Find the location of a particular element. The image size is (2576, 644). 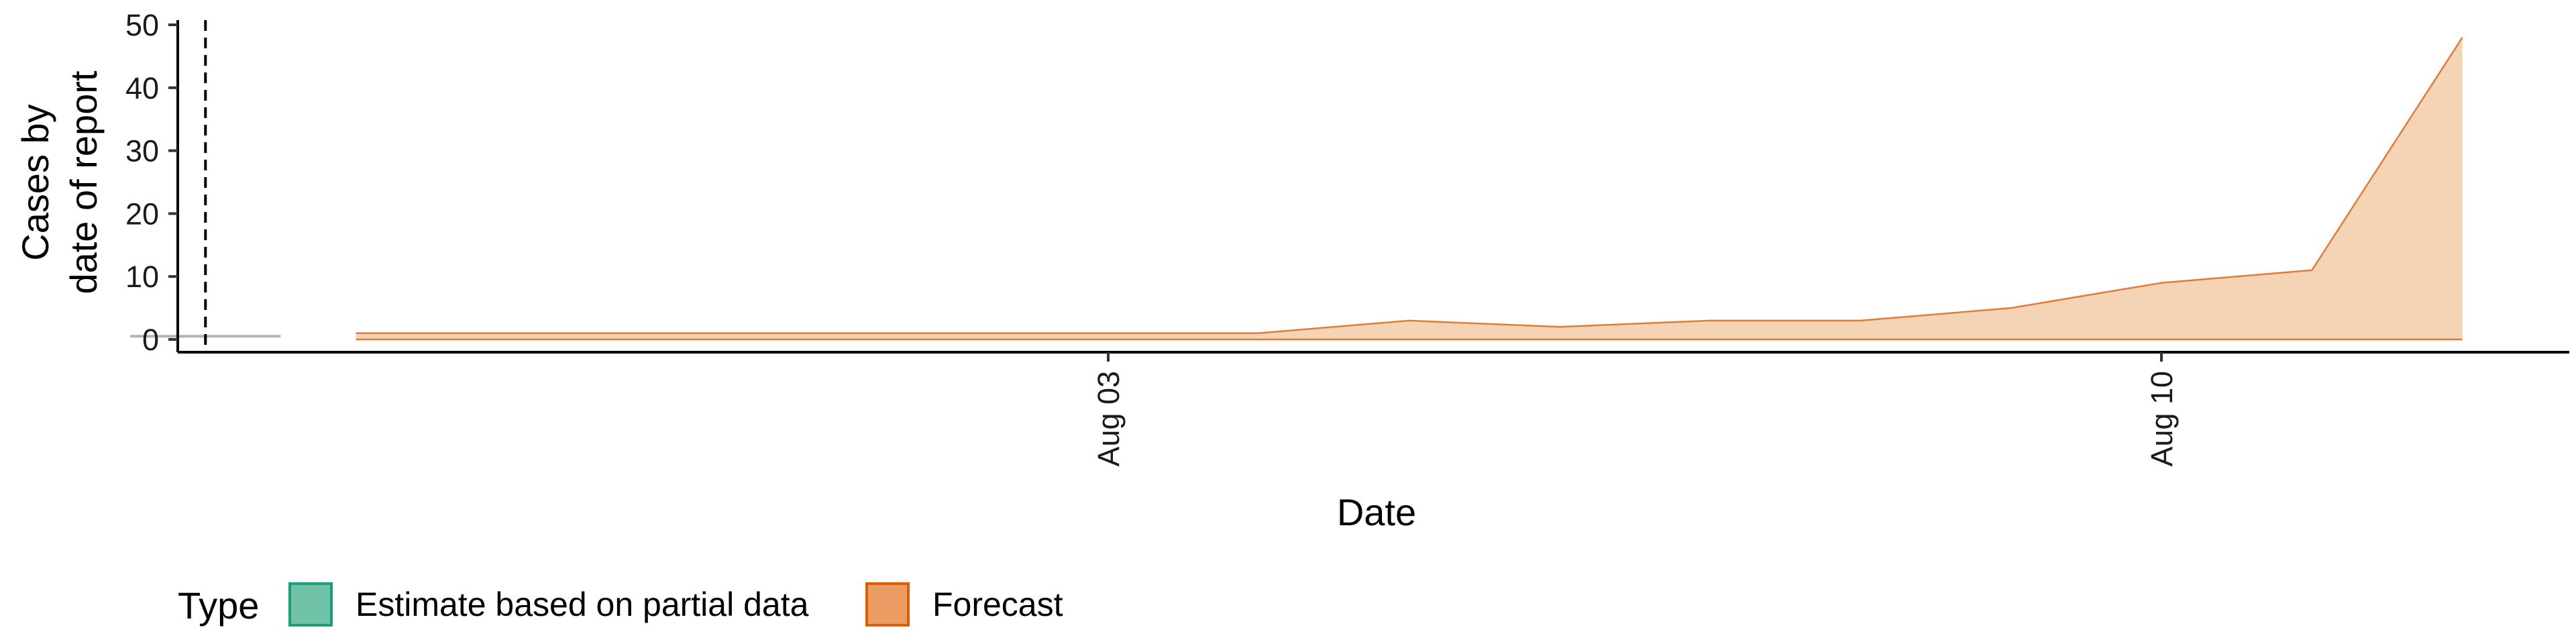

y-tick-label-40: 40 is located at coordinates (142, 88).